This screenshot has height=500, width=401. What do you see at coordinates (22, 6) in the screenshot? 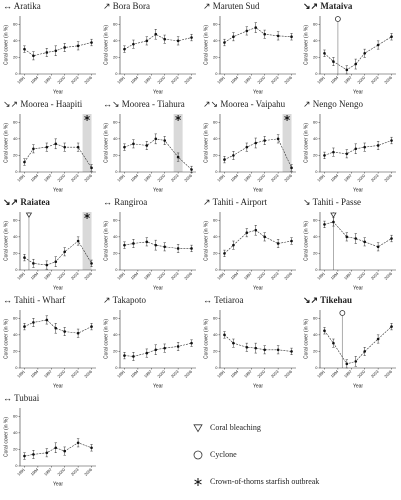
I see `chart-title: ↔ Aratika` at bounding box center [22, 6].